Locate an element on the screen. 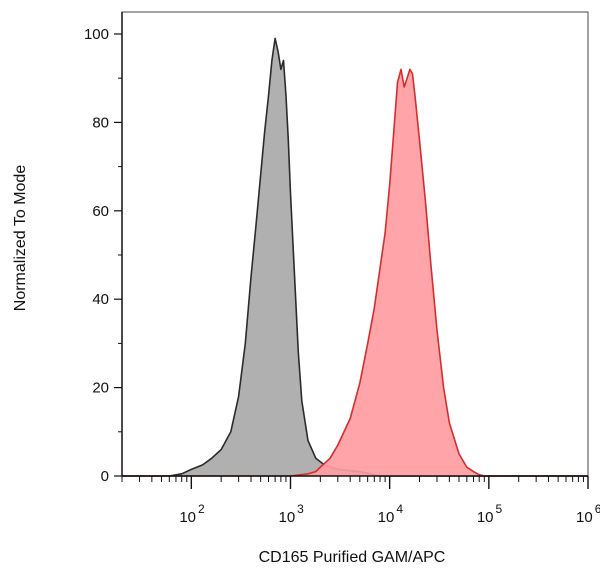 This screenshot has width=600, height=576. y-axis-ticks: 0 20 40 60 80 100 is located at coordinates (103, 255).